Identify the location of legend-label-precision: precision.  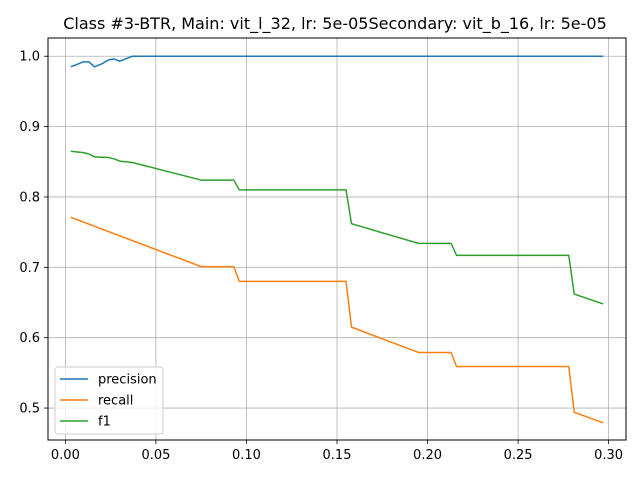
(127, 380).